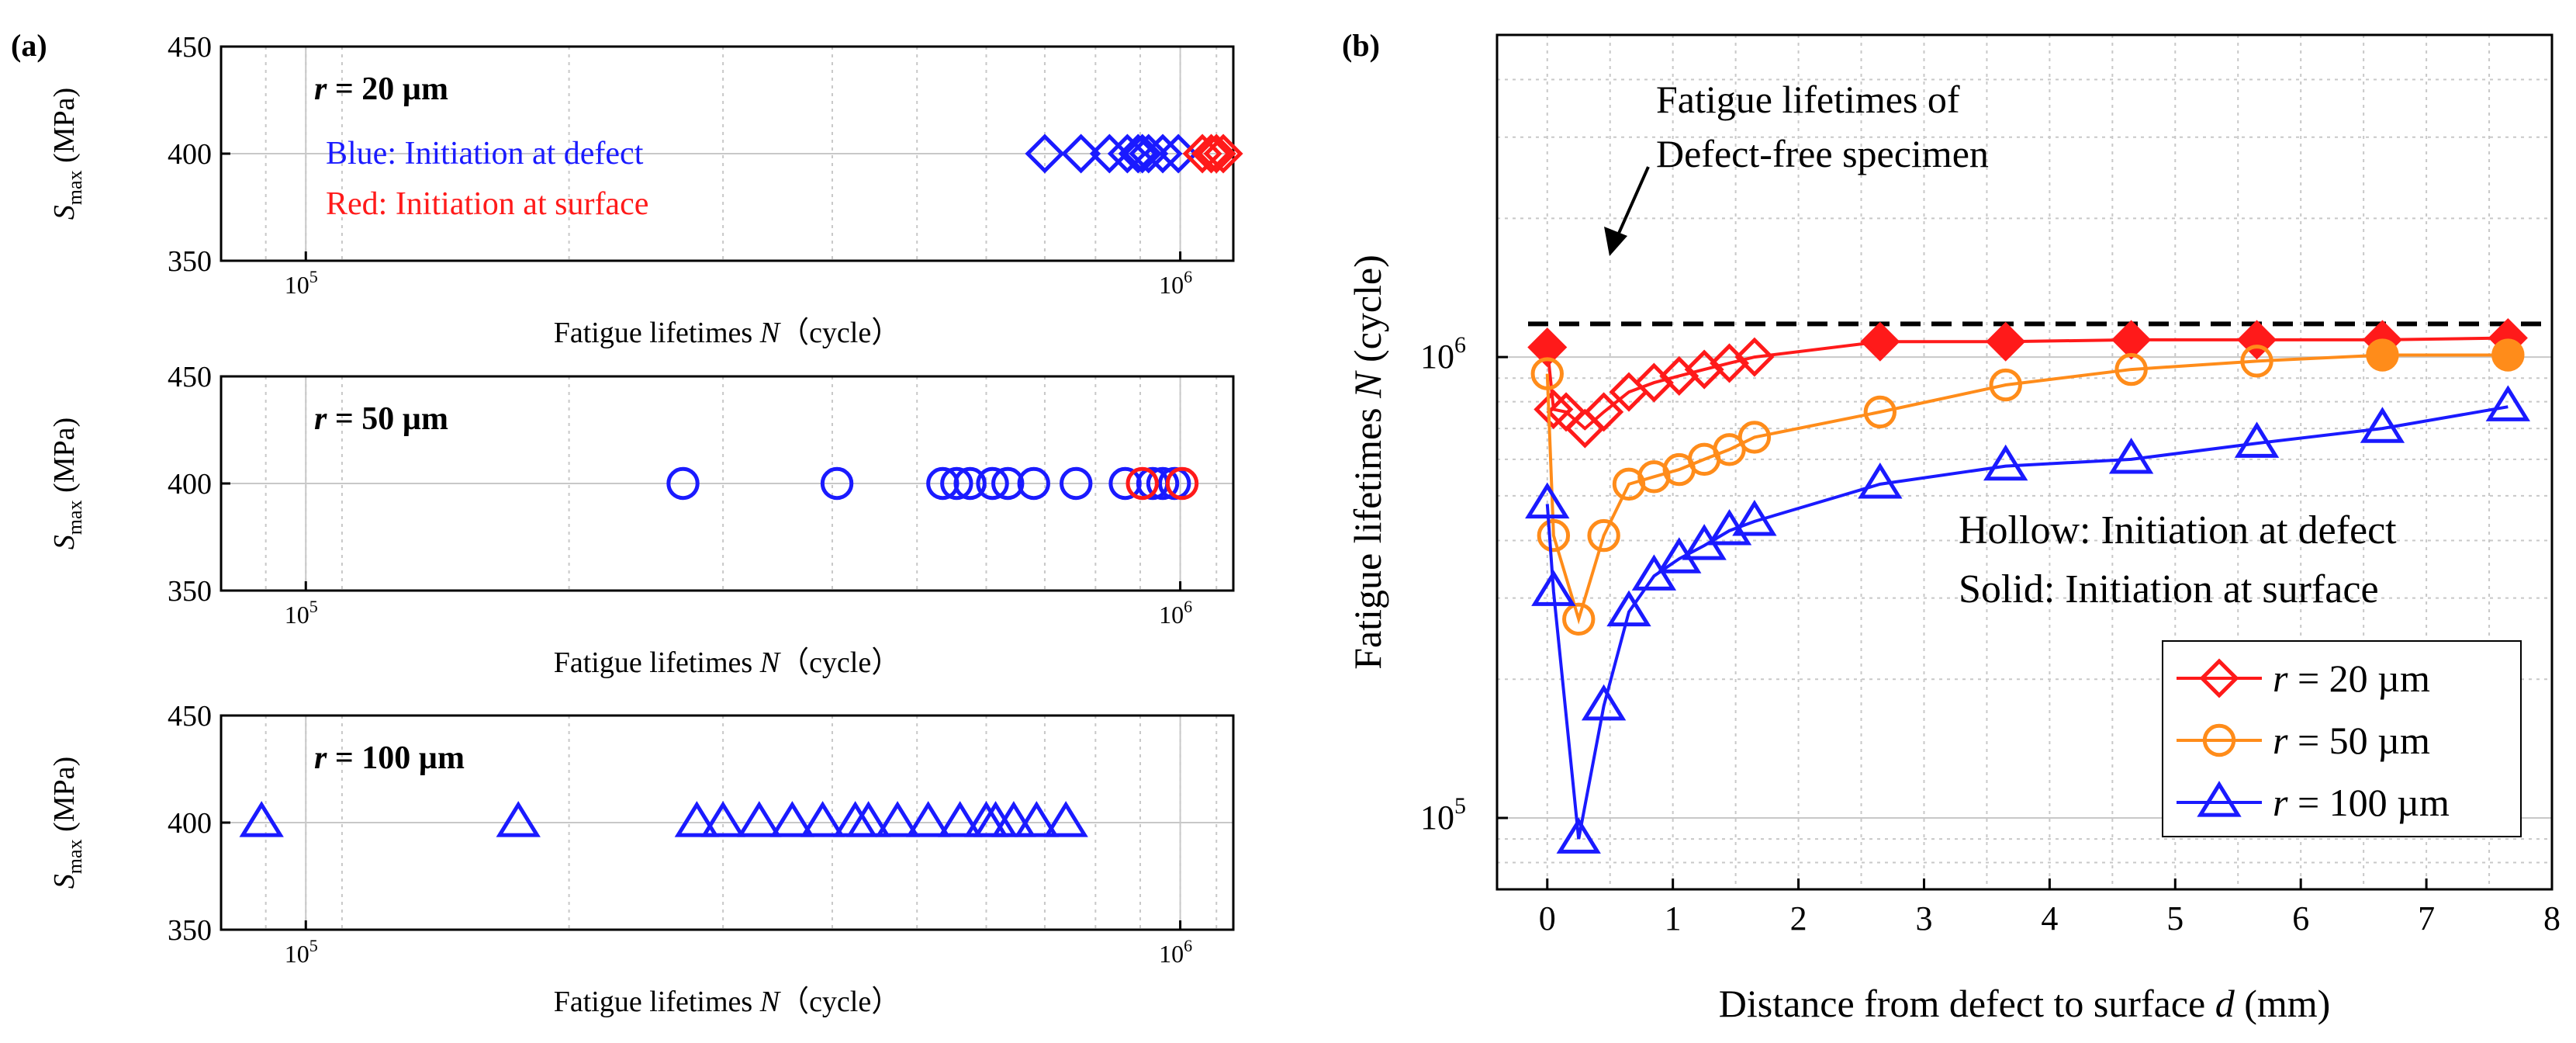  I want to click on x-label-pre: Distance from defect to surface, so click(1967, 1003).